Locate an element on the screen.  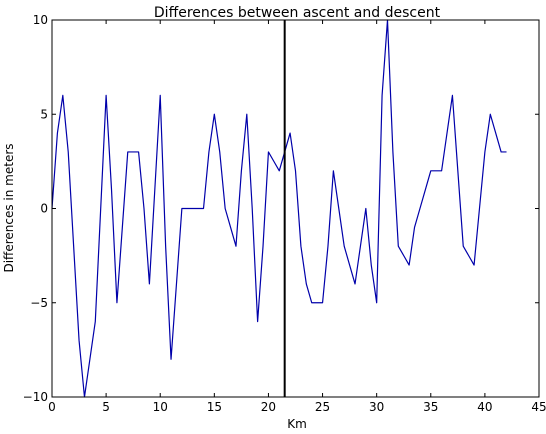
y-tick-label: 10 is located at coordinates (40, 20).